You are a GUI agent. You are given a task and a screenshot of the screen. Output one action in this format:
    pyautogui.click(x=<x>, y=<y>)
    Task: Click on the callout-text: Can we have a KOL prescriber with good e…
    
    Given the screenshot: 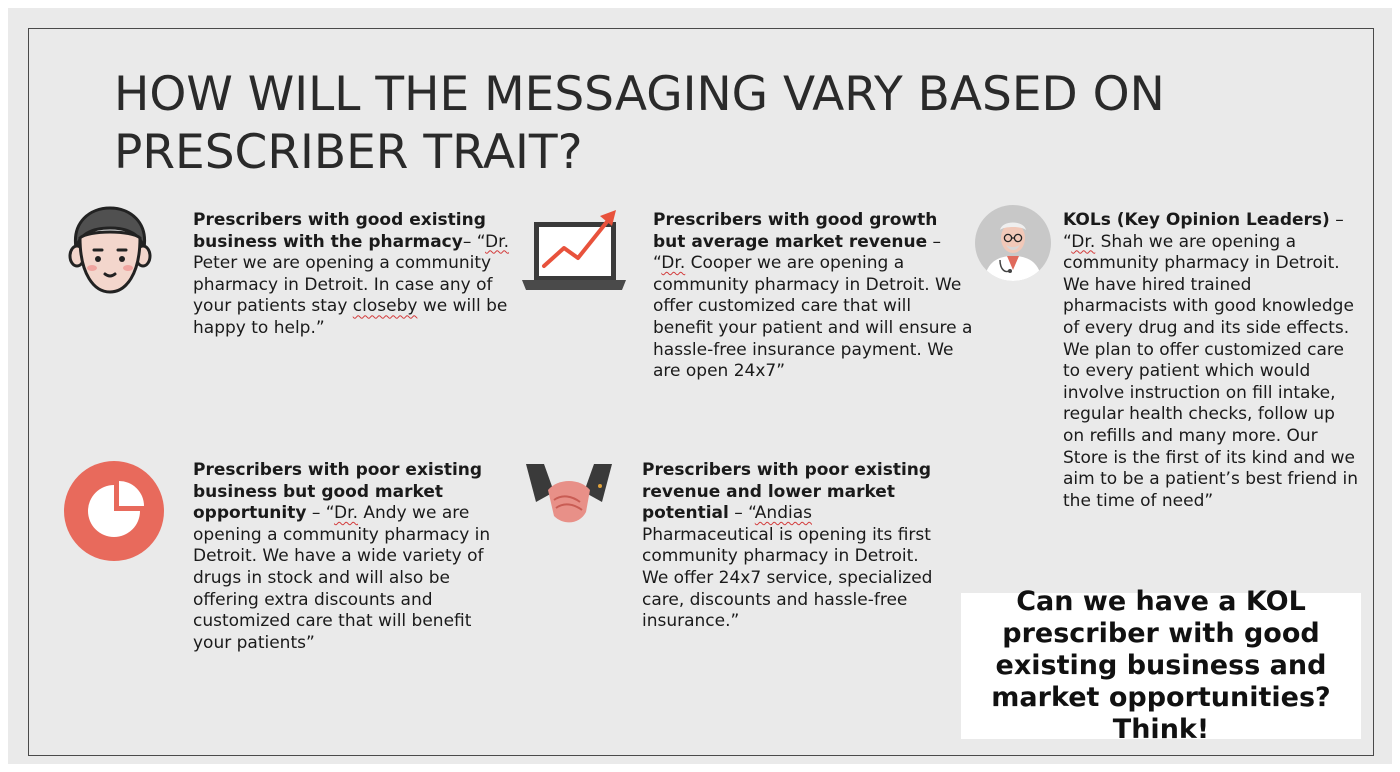 What is the action you would take?
    pyautogui.click(x=1161, y=665)
    